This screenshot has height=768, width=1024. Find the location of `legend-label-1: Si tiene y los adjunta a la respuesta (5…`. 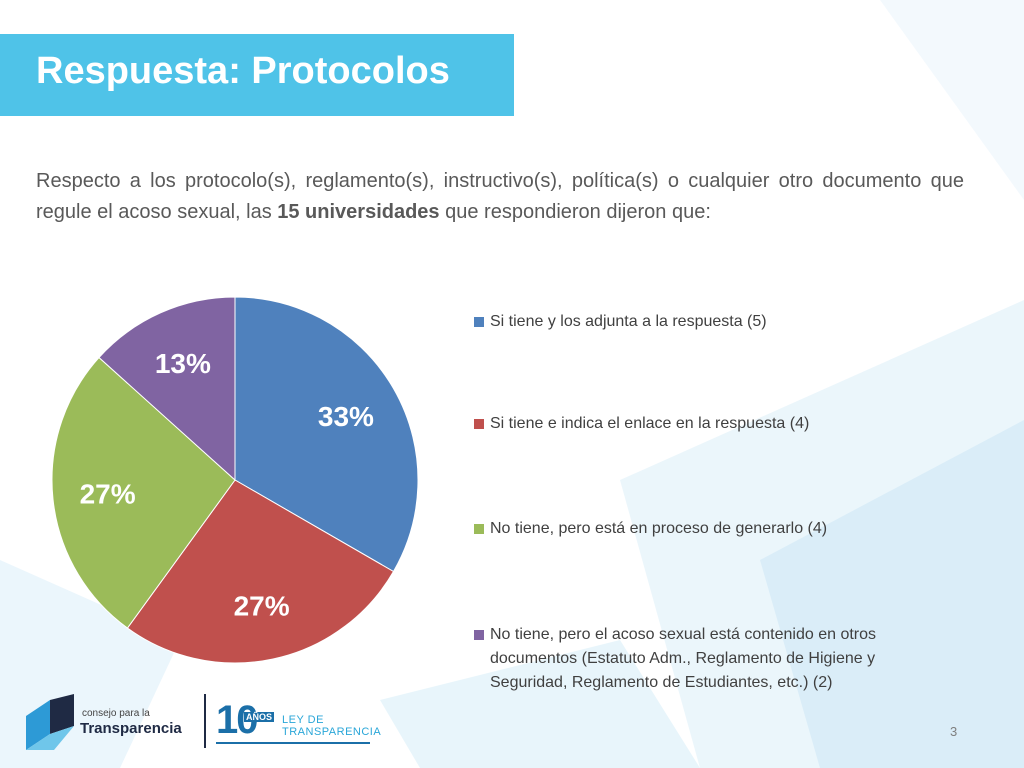

legend-label-1: Si tiene y los adjunta a la respuesta (5… is located at coordinates (628, 321).